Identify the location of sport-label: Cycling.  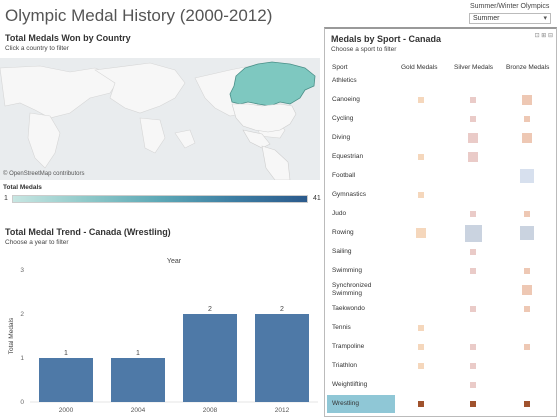
(343, 118).